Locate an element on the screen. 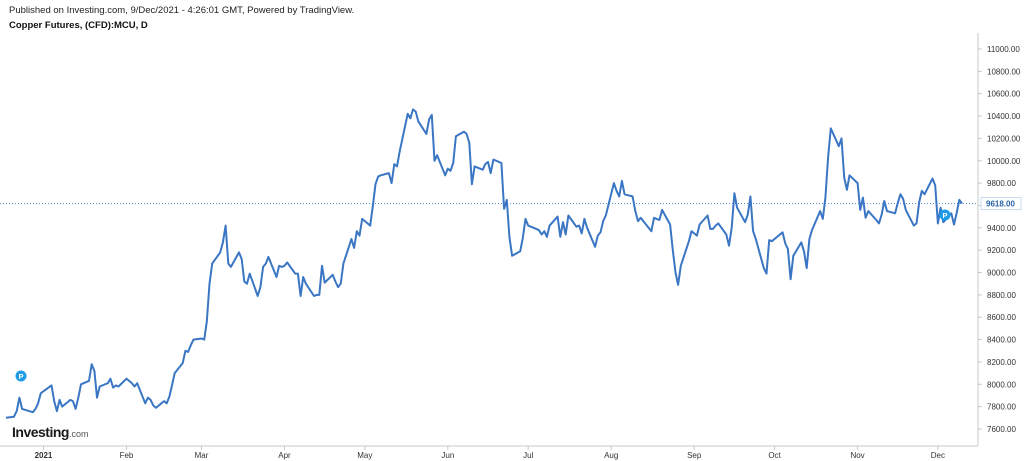  x-tick-label: Apr is located at coordinates (284, 455).